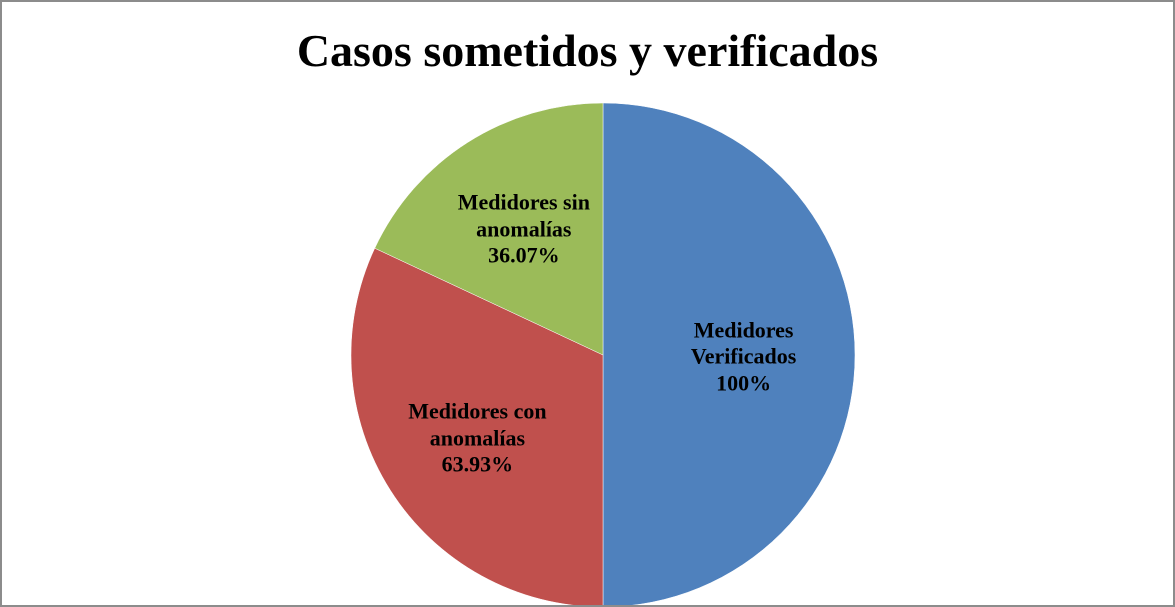  What do you see at coordinates (477, 464) in the screenshot?
I see `slice-value: 63.93%` at bounding box center [477, 464].